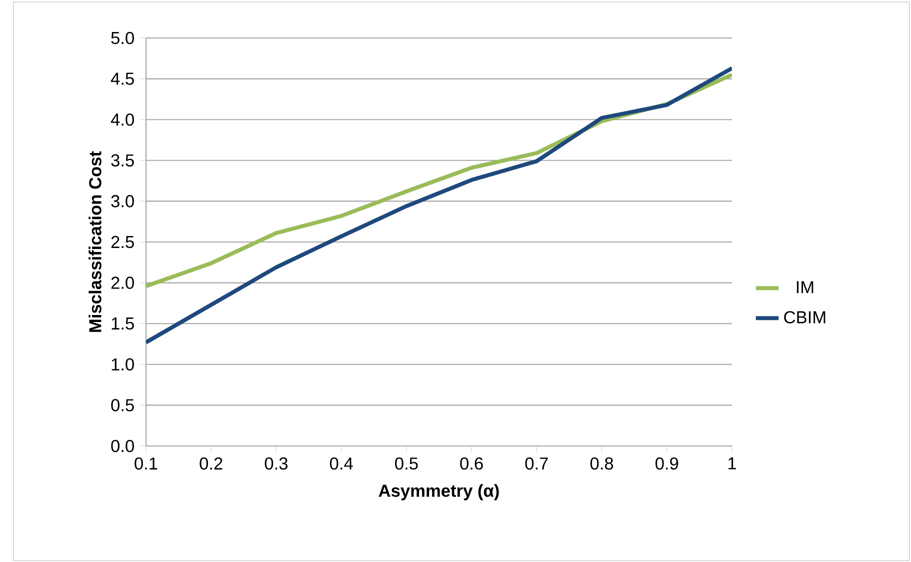 This screenshot has width=911, height=562. I want to click on x-tick-label: 0.6, so click(471, 463).